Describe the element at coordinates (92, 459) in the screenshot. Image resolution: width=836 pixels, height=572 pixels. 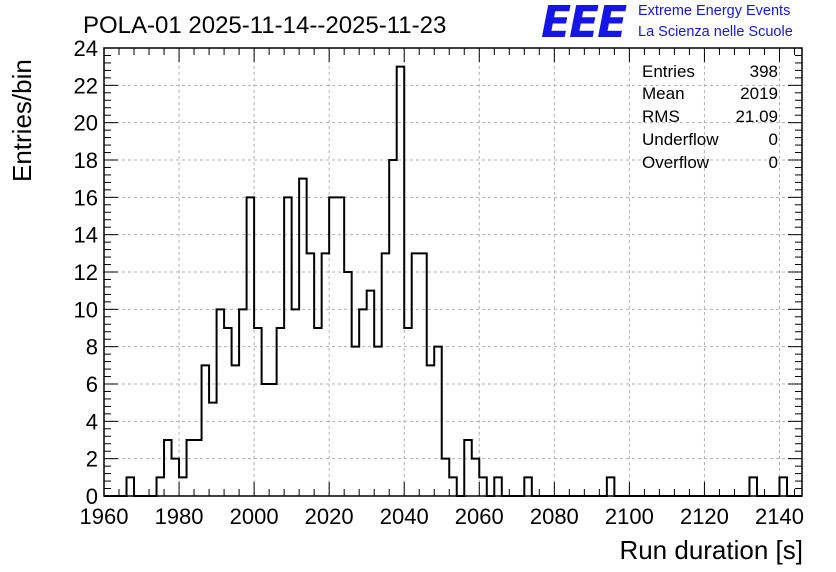
I see `y-tick-label: 2` at that location.